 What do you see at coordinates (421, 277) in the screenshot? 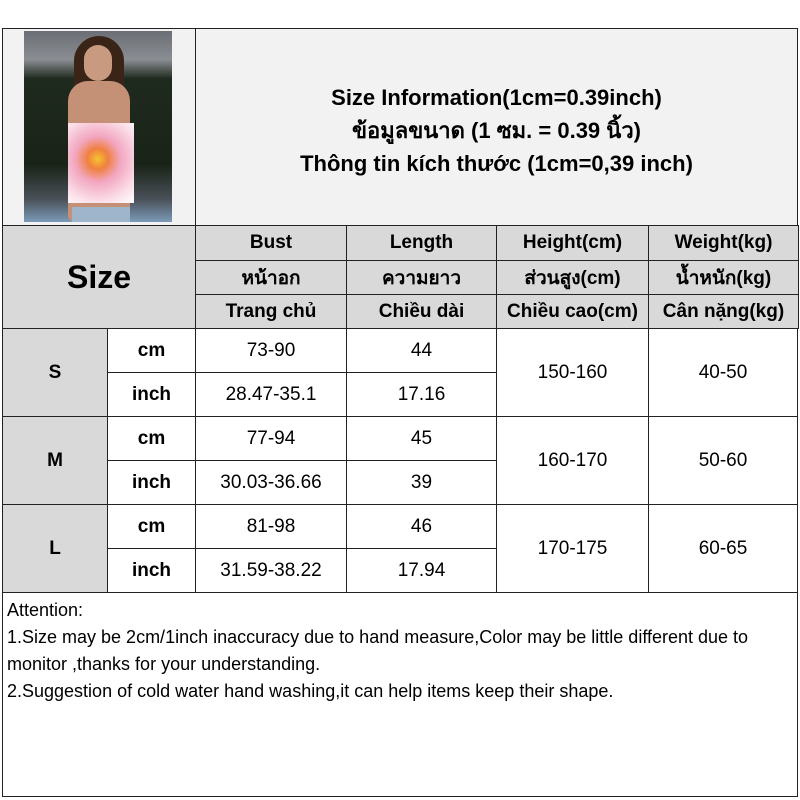
I see `column-header-th: ความยาว` at bounding box center [421, 277].